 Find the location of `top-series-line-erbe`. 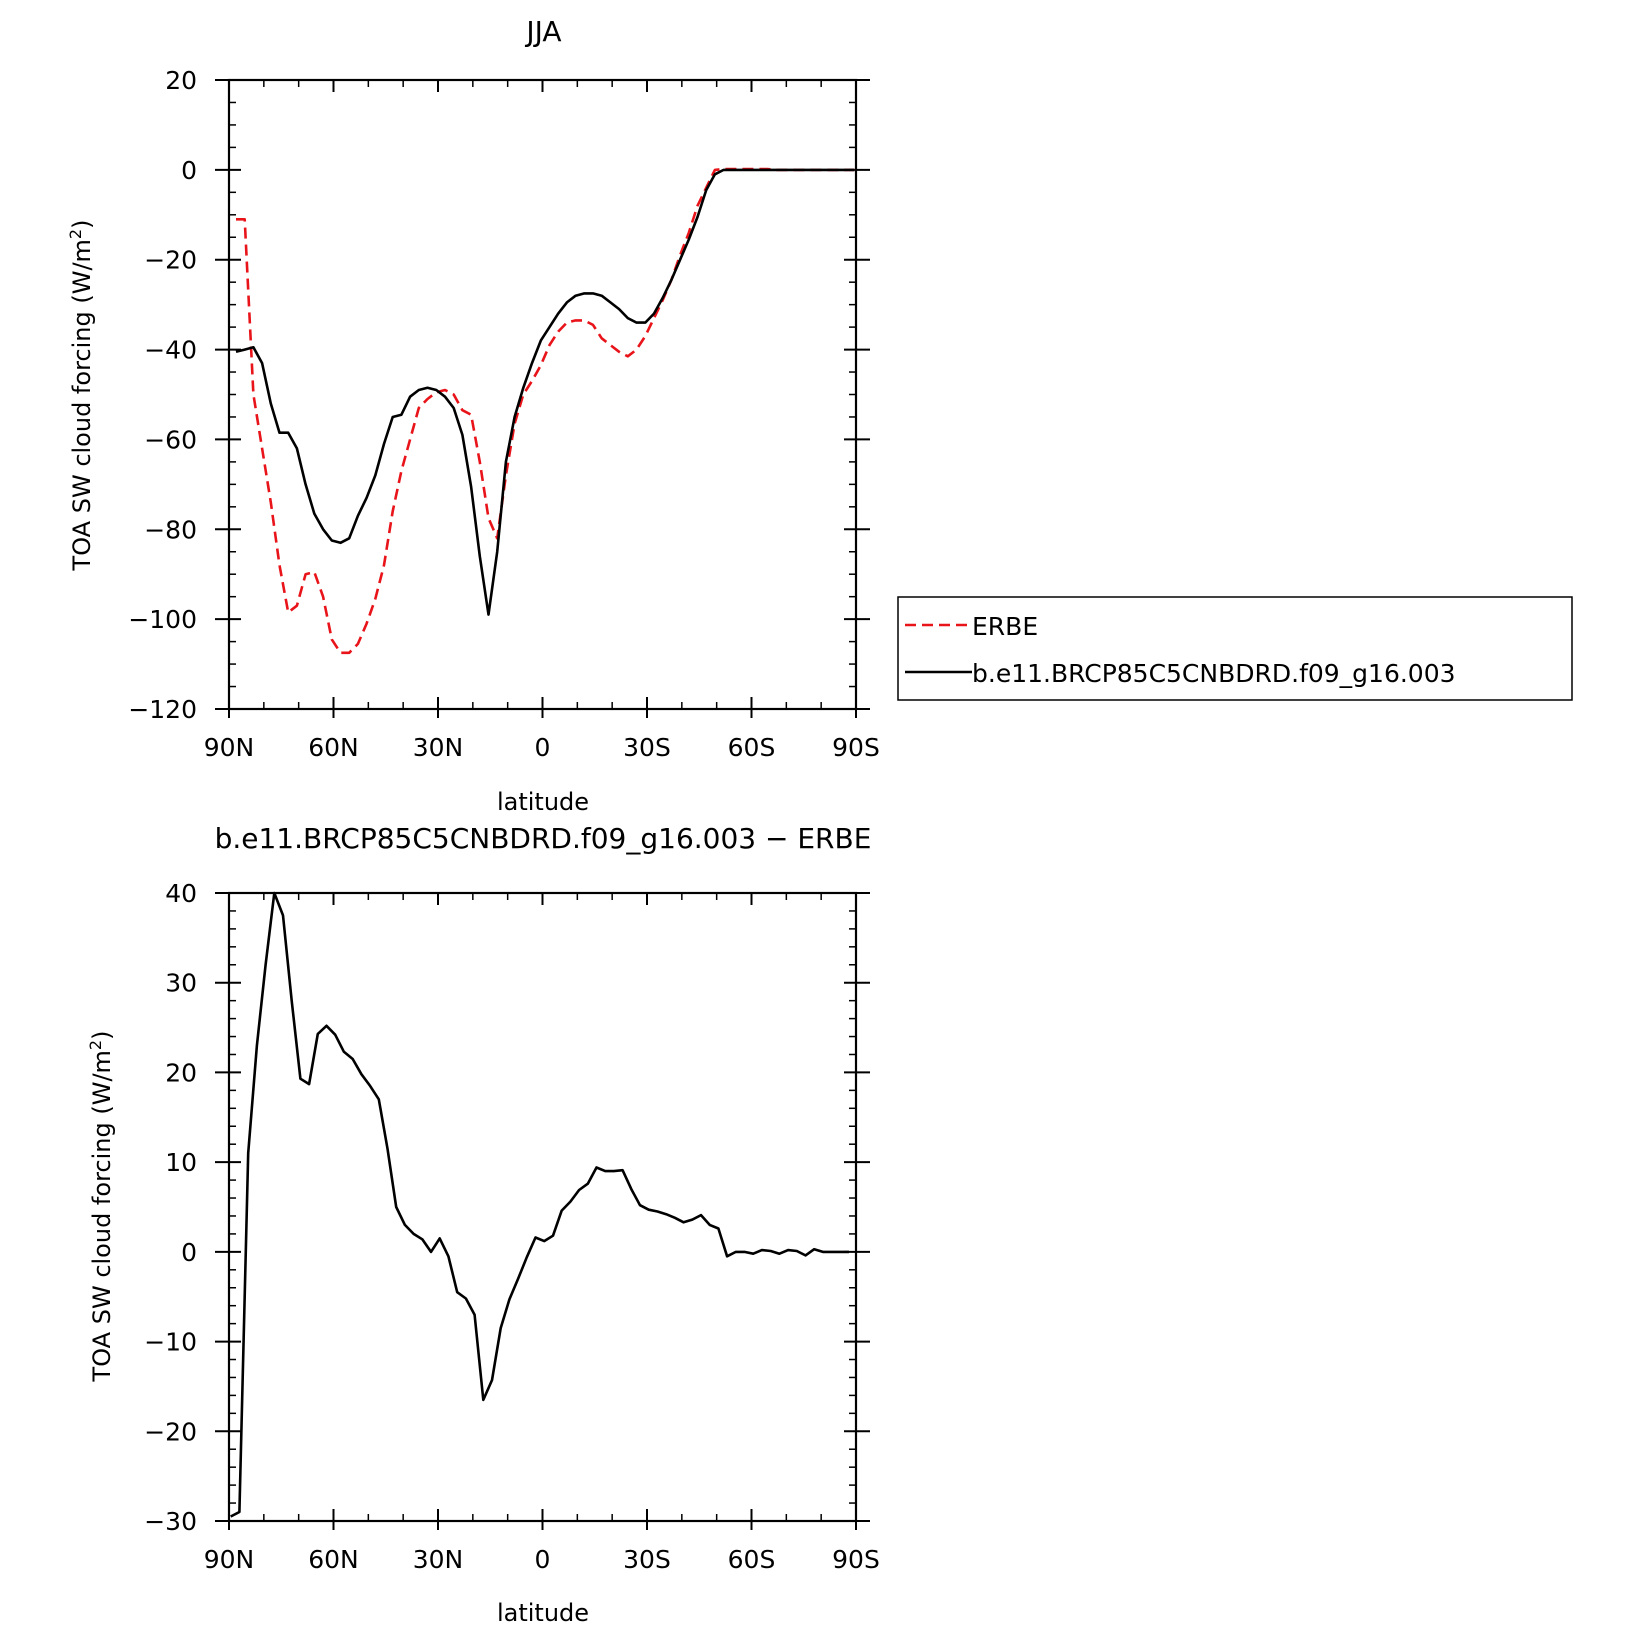

top-series-line-erbe is located at coordinates (545, 411).